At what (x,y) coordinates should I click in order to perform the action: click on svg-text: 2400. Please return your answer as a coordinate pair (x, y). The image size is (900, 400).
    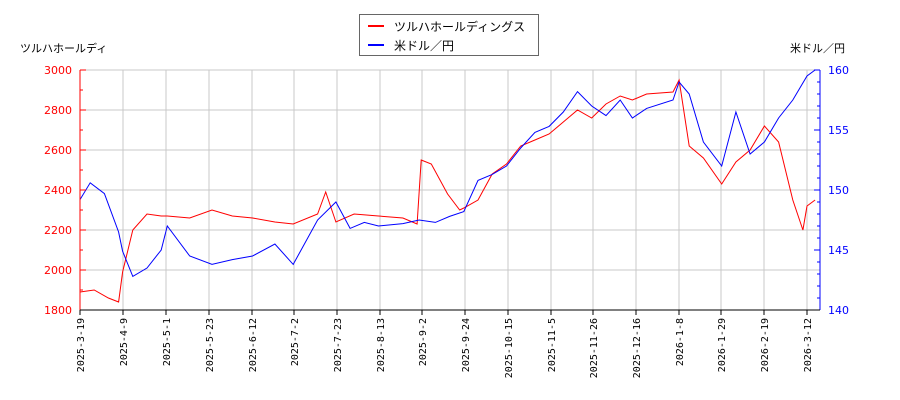
    Looking at the image, I should click on (58, 190).